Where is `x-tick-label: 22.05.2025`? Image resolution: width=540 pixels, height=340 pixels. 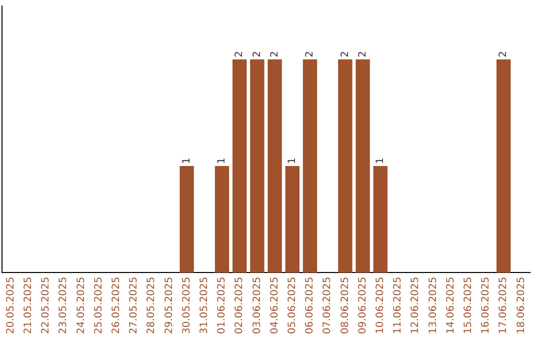 x-tick-label: 22.05.2025 is located at coordinates (46, 305).